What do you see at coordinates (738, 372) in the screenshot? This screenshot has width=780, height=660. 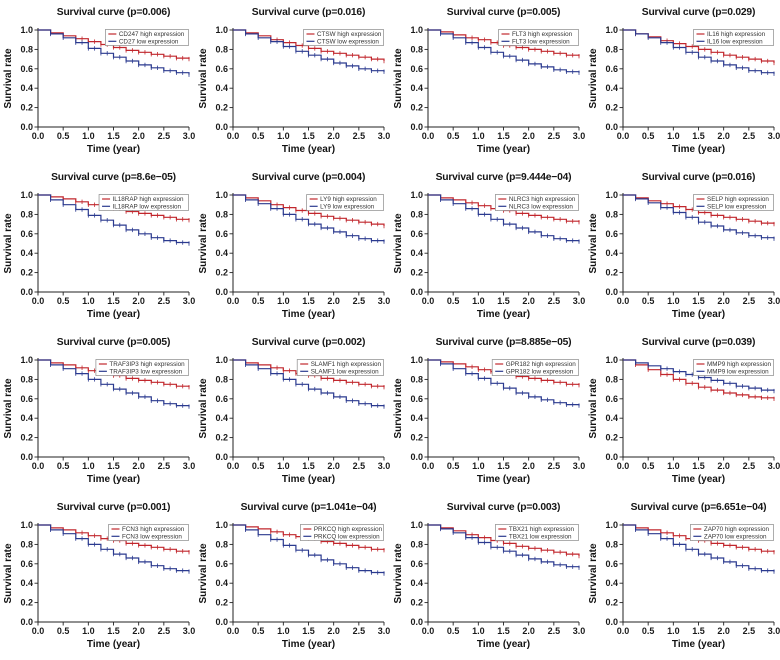 I see `legend-label: MMP9 low expression` at bounding box center [738, 372].